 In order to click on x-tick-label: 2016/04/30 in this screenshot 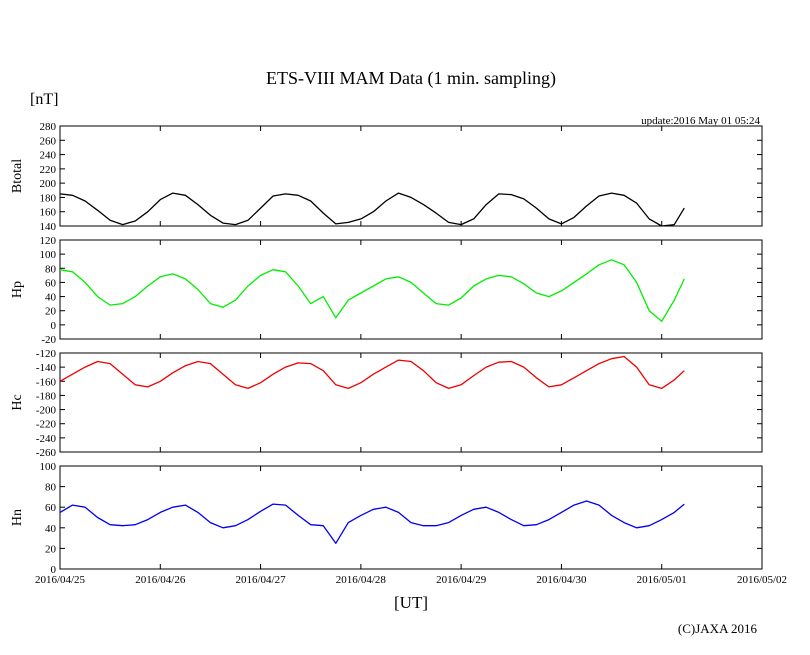, I will do `click(561, 580)`.